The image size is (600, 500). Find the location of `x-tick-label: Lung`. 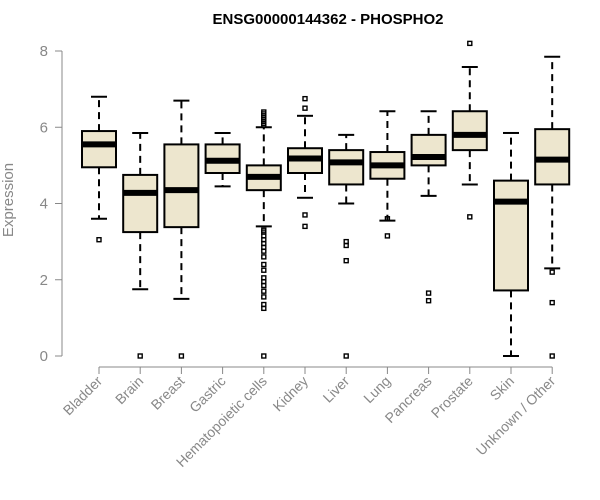

x-tick-label: Lung is located at coordinates (376, 389).